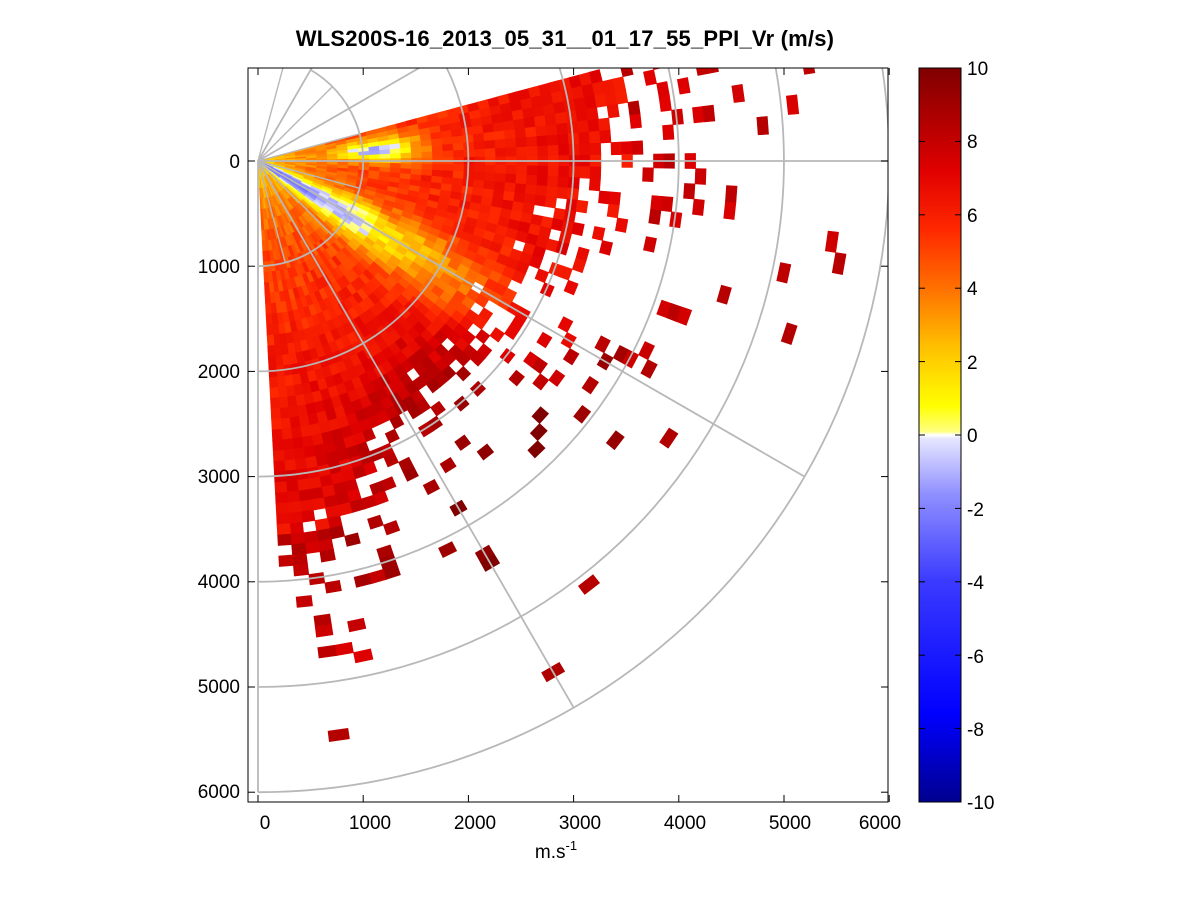 The width and height of the screenshot is (1201, 901). I want to click on y-tick-label: 5000, so click(219, 687).